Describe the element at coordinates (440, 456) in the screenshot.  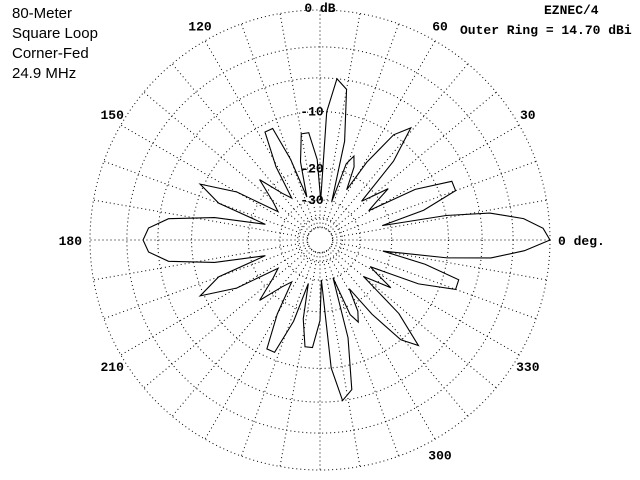
I see `angle-label-300: 300` at that location.